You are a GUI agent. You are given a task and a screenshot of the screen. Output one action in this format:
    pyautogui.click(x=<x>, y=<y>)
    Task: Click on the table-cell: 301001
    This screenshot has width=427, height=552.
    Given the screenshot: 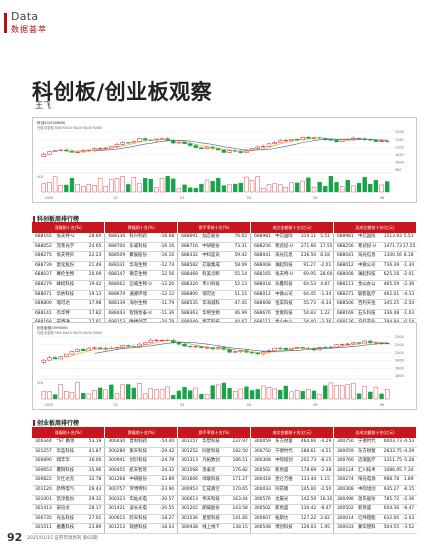 What is the action you would take?
    pyautogui.click(x=44, y=500)
    